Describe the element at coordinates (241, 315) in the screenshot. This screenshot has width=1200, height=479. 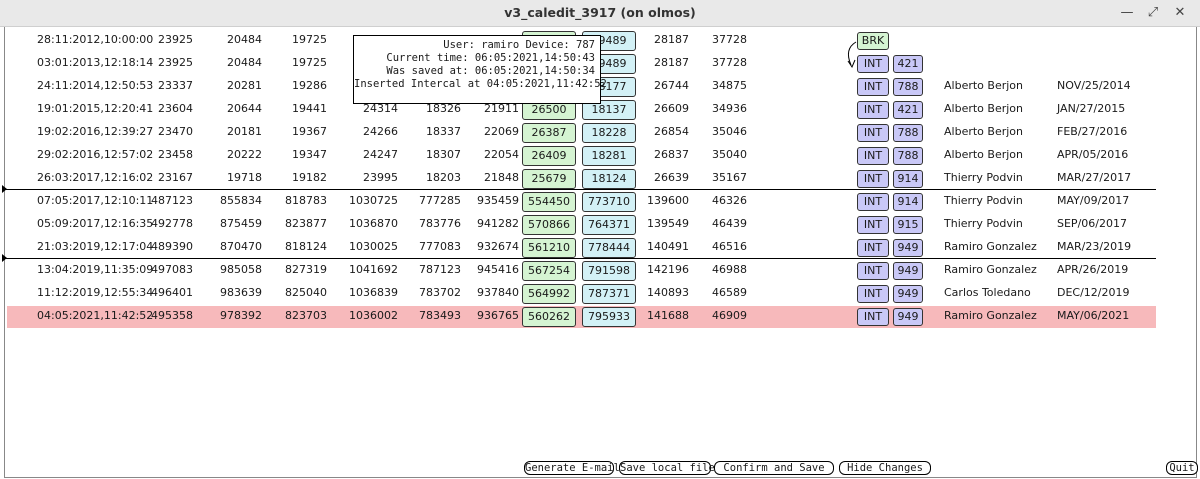
I see `value-cell: 978392` at that location.